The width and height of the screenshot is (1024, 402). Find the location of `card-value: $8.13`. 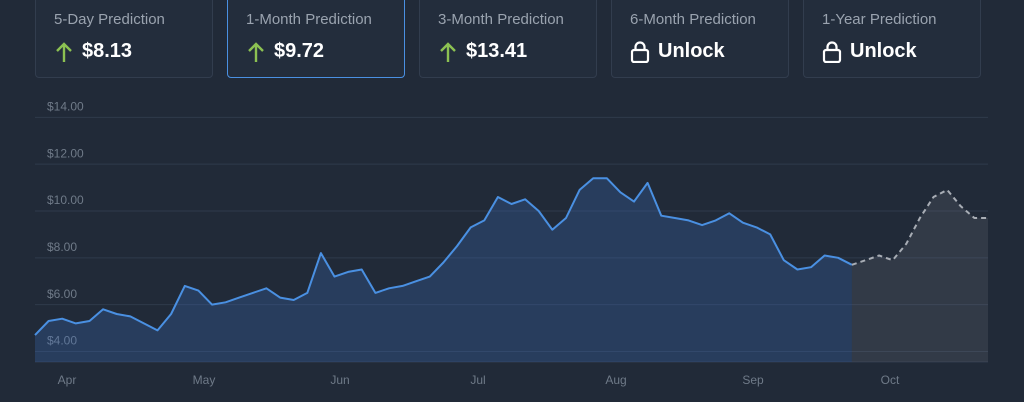

card-value: $8.13 is located at coordinates (93, 51).